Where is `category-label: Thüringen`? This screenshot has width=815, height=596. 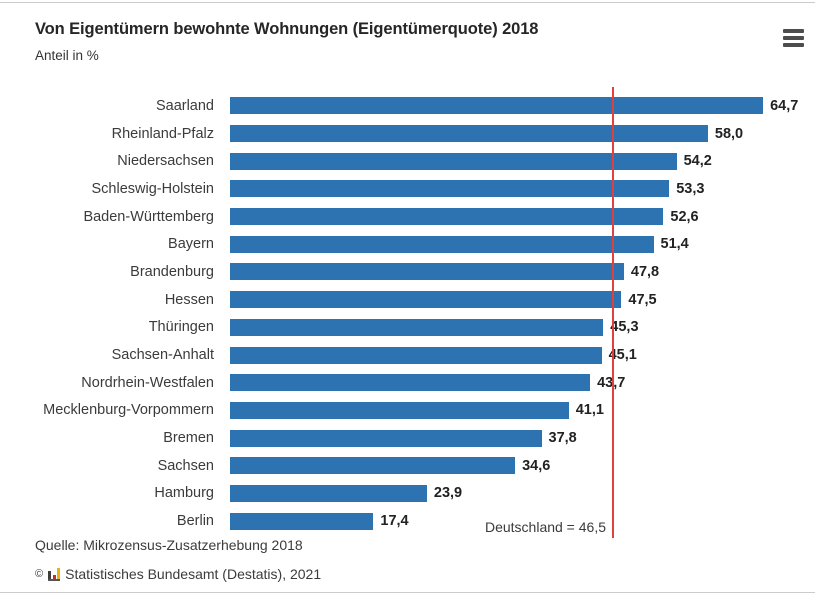
category-label: Thüringen is located at coordinates (181, 327).